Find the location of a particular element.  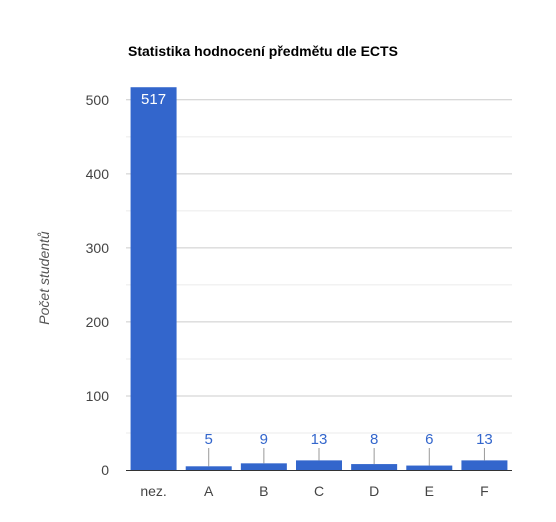

leader-lines is located at coordinates (346, 457).